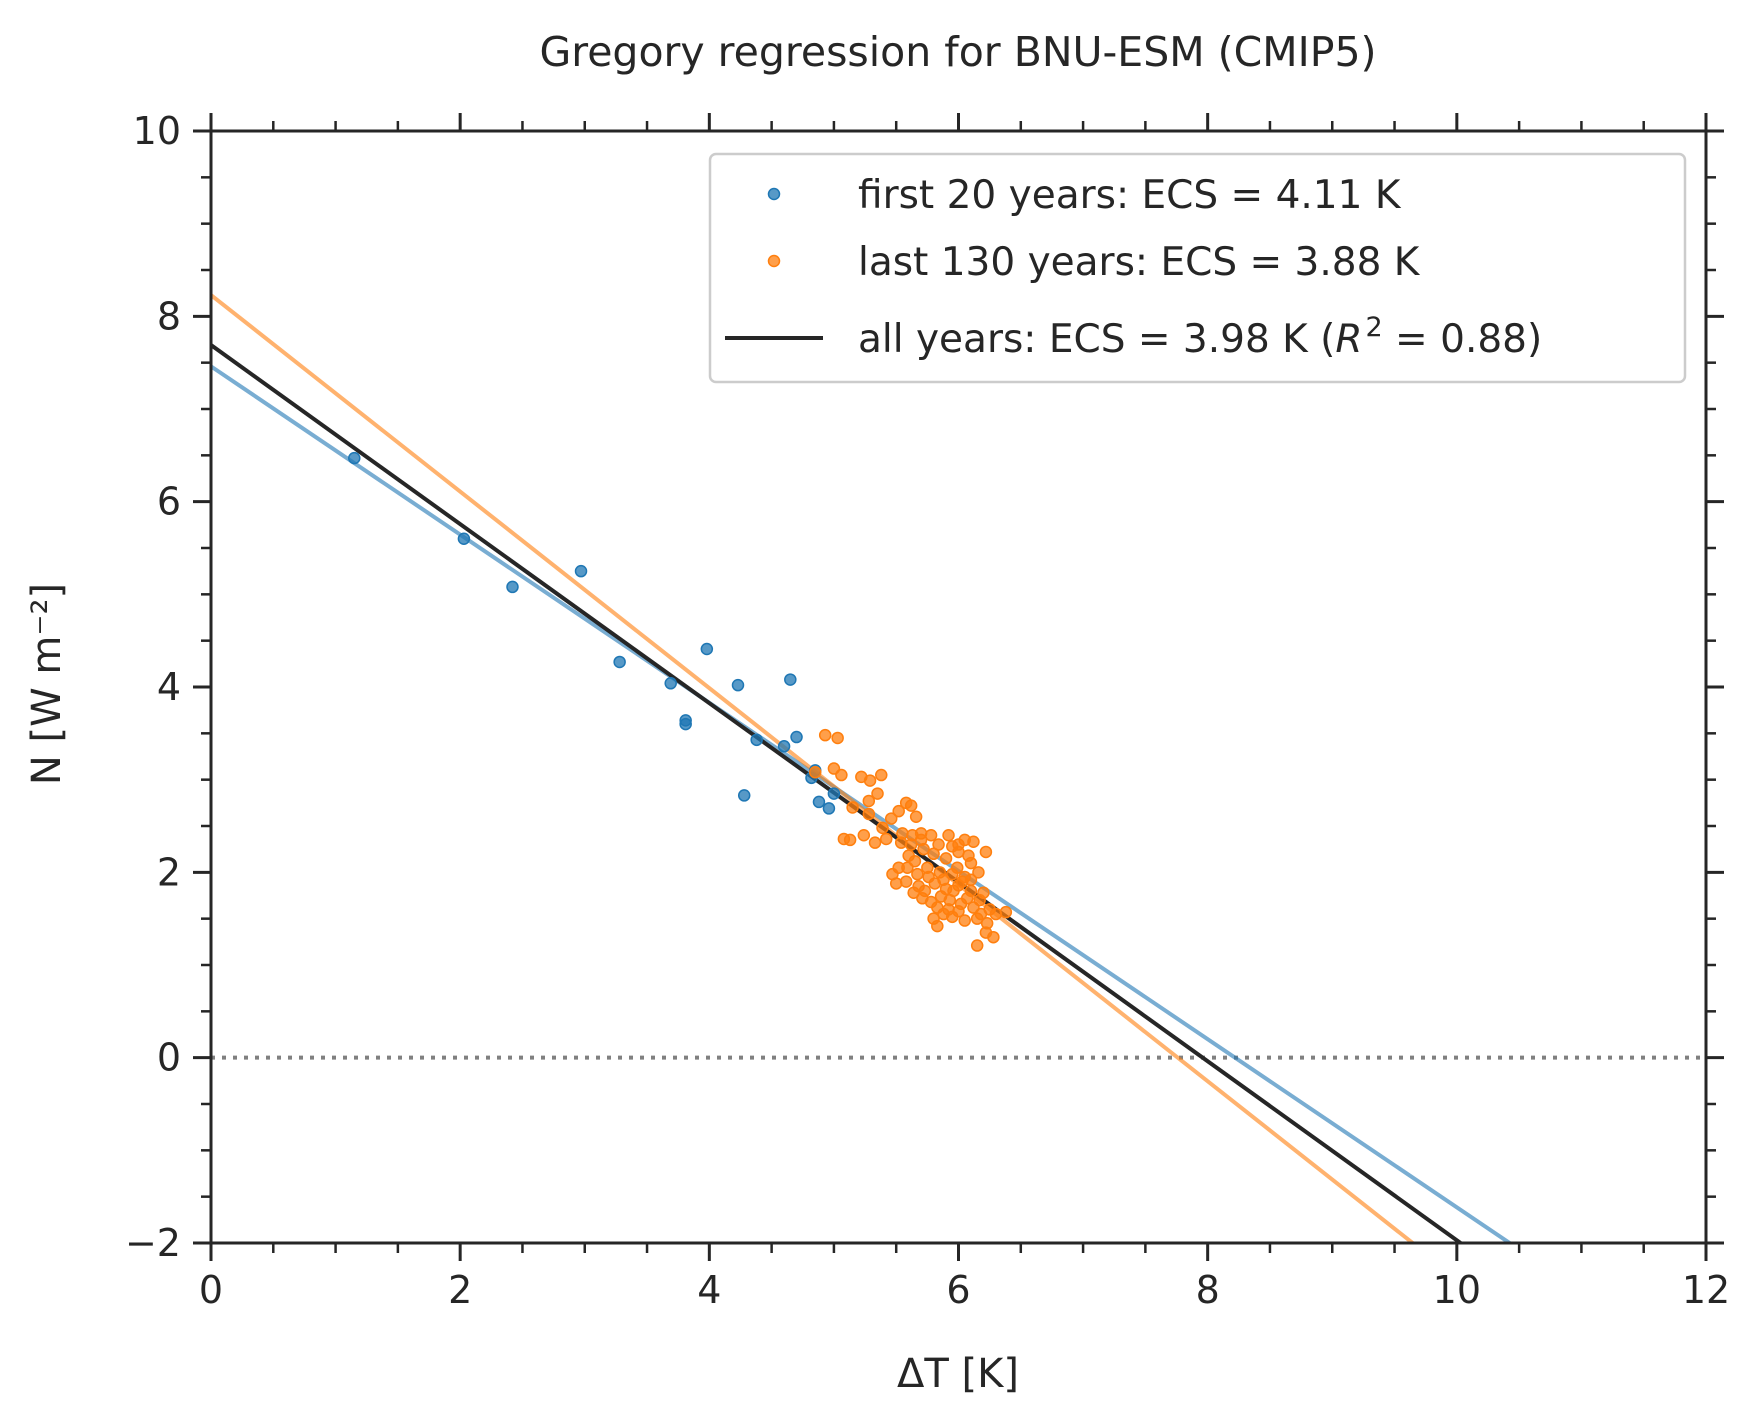 This screenshot has height=1418, width=1756. I want to click on y-tick-label: −2, so click(153, 1243).